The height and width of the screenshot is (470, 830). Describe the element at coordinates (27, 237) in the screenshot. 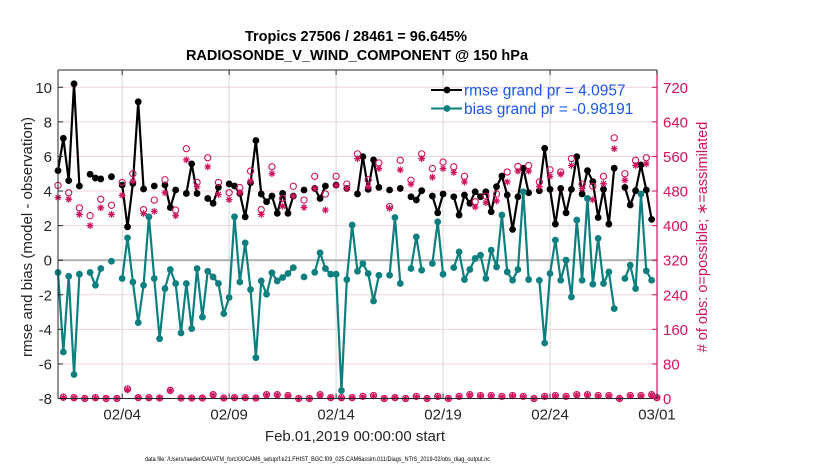

I see `y-axis-label: rmse and bias (model - observation)` at that location.